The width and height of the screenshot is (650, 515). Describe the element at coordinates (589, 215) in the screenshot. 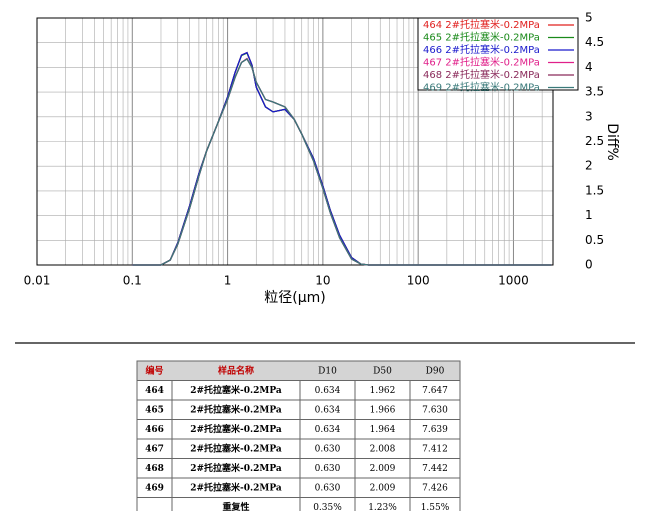

I see `y-tick-label: 1` at that location.